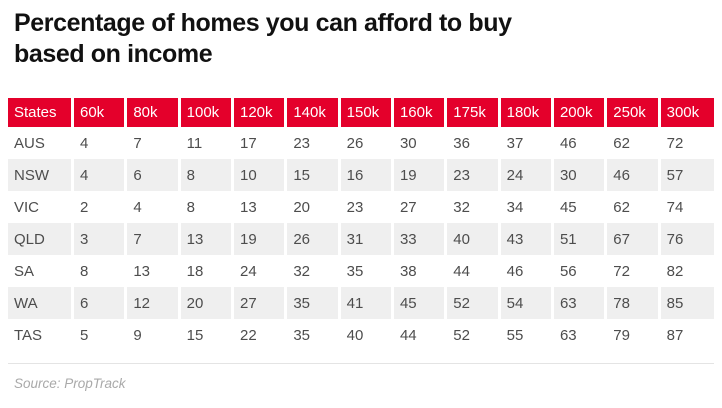 The height and width of the screenshot is (408, 722). I want to click on value-cell: 36, so click(474, 143).